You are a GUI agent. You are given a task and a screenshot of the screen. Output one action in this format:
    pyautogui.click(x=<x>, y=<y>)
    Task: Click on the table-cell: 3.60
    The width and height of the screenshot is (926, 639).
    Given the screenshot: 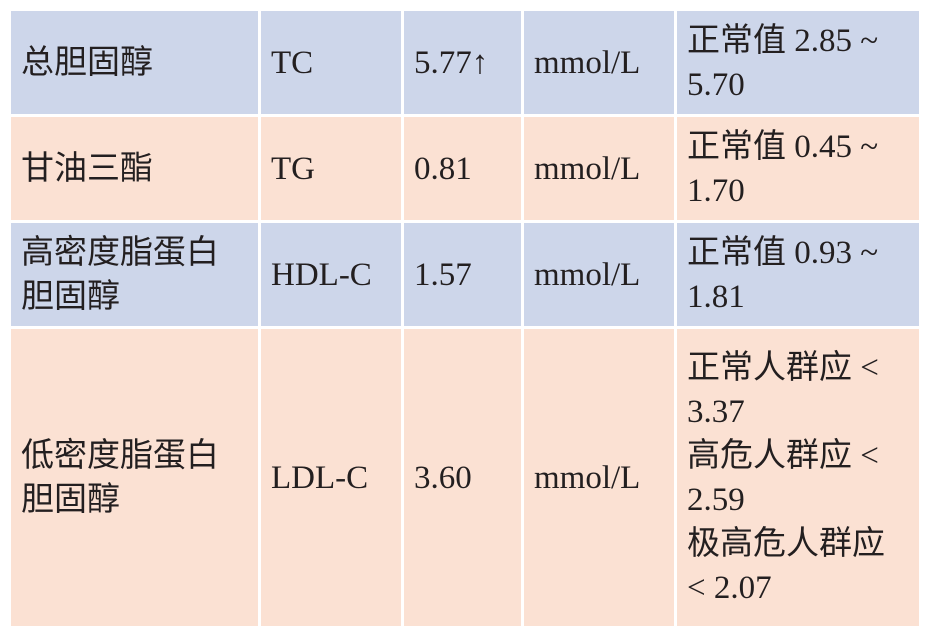 What is the action you would take?
    pyautogui.click(x=462, y=477)
    